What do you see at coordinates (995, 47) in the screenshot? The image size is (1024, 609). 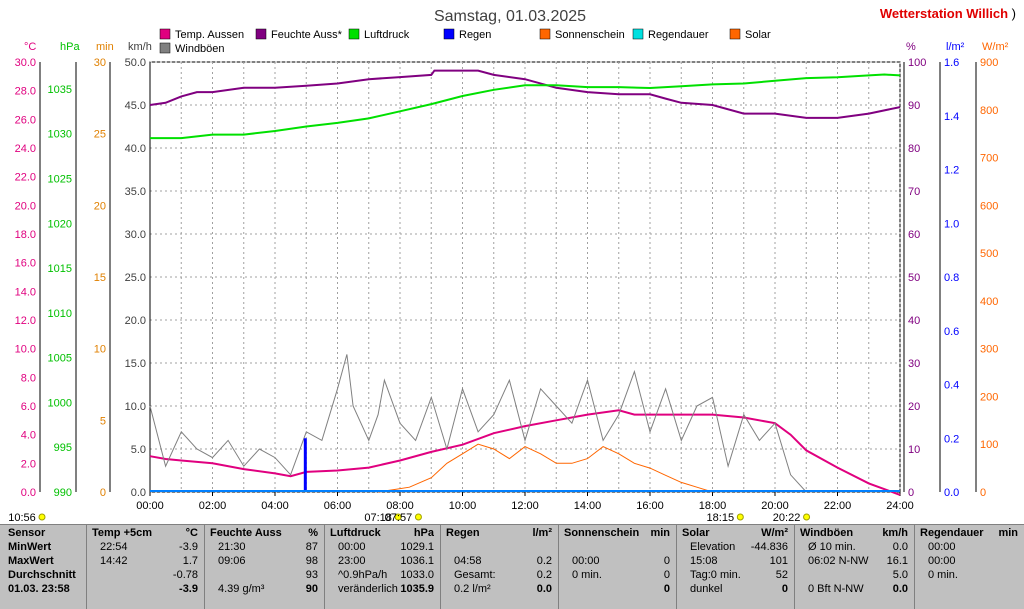 I see `axis-unit-solar: W/m²` at bounding box center [995, 47].